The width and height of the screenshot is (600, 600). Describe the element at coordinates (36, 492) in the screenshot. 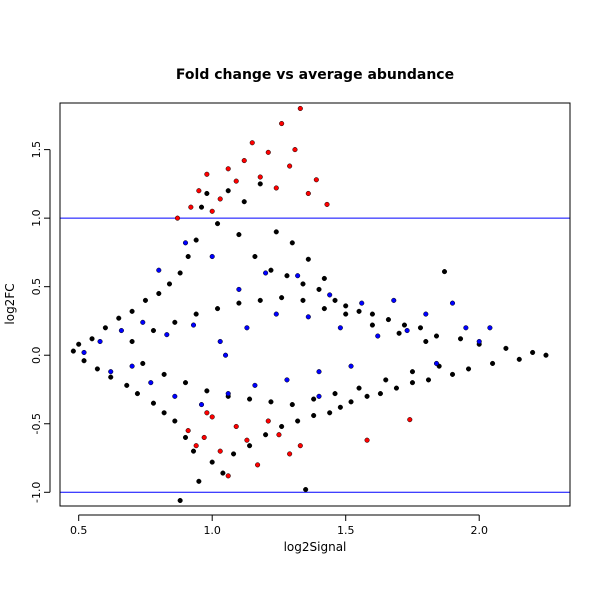

I see `y-tick-label: -1.0` at that location.